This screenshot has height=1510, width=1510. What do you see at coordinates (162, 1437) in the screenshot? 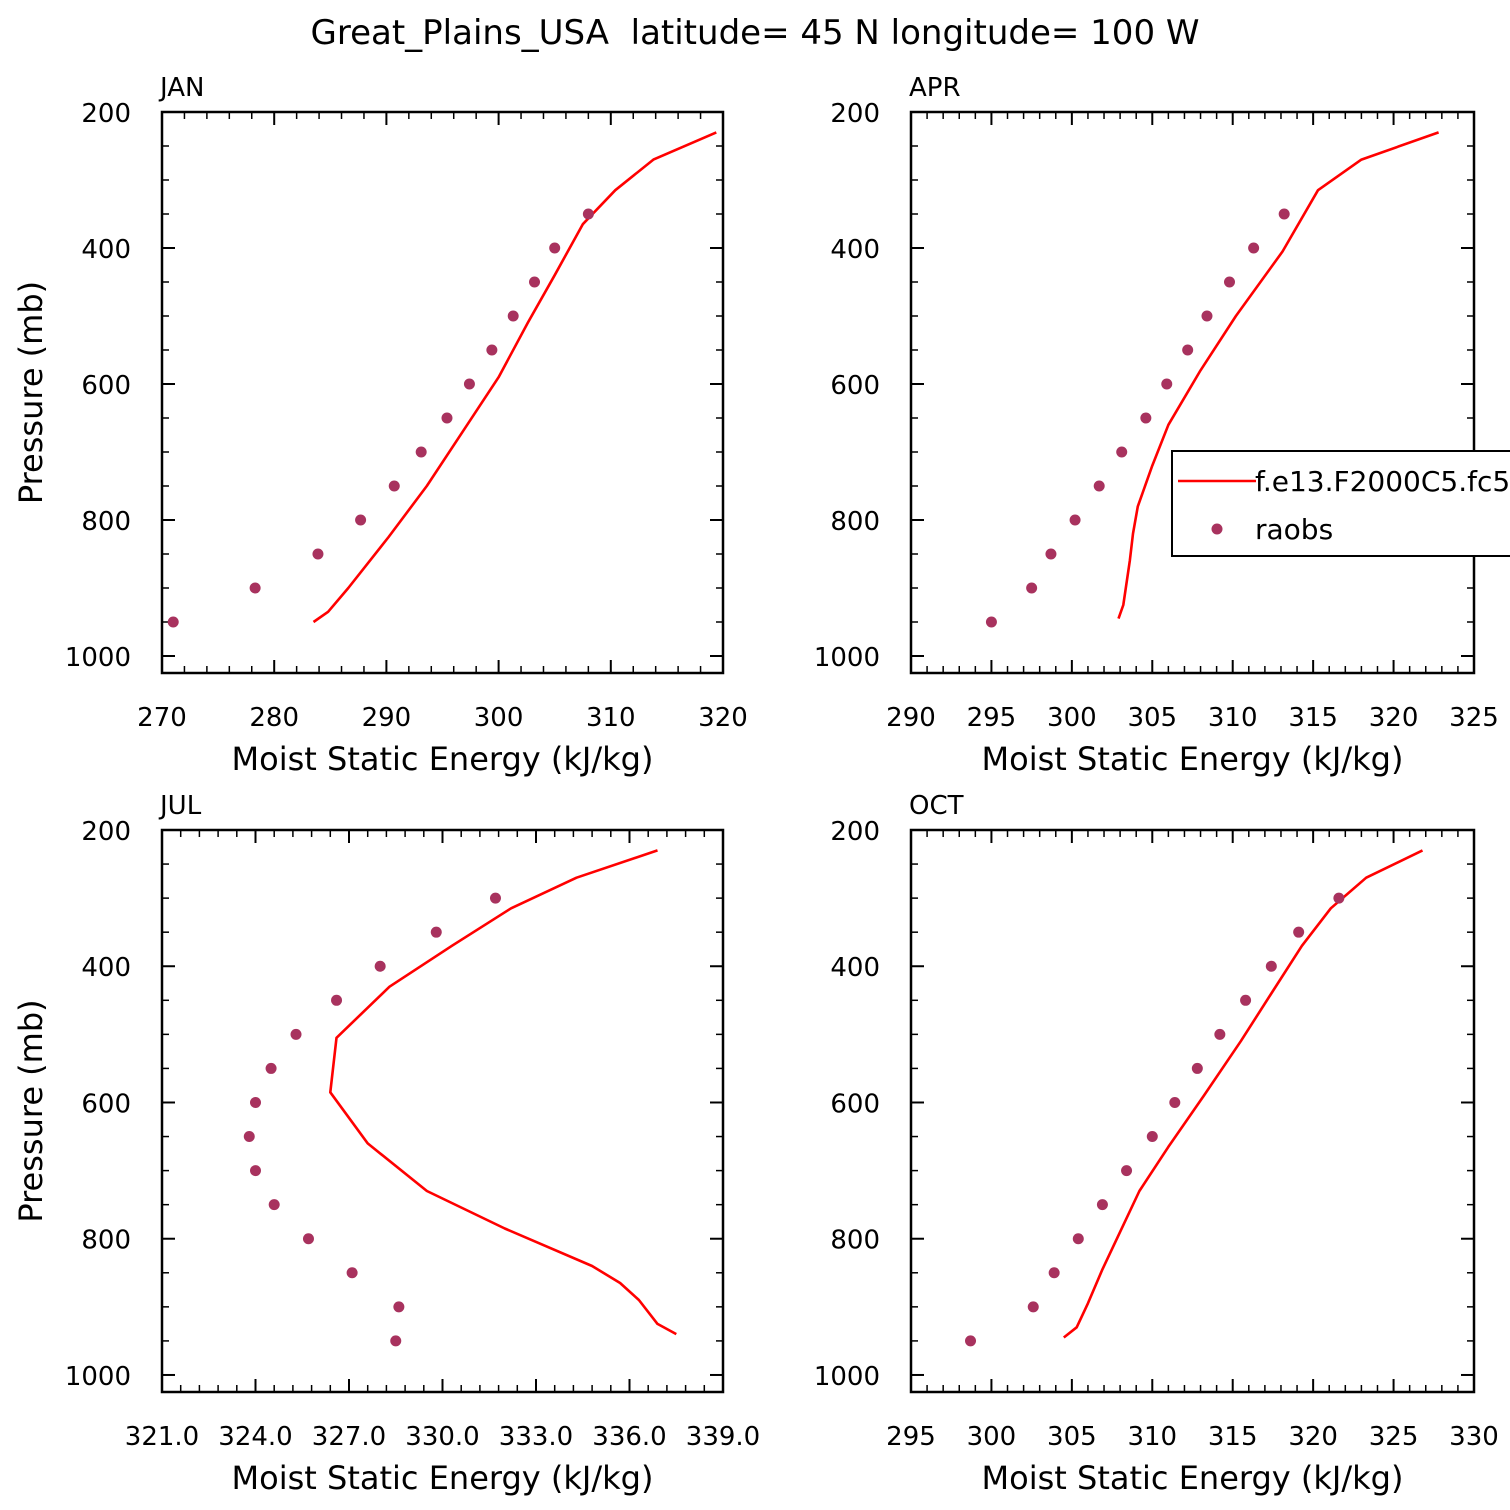
I see `x-tick-label: 321.0` at bounding box center [162, 1437].